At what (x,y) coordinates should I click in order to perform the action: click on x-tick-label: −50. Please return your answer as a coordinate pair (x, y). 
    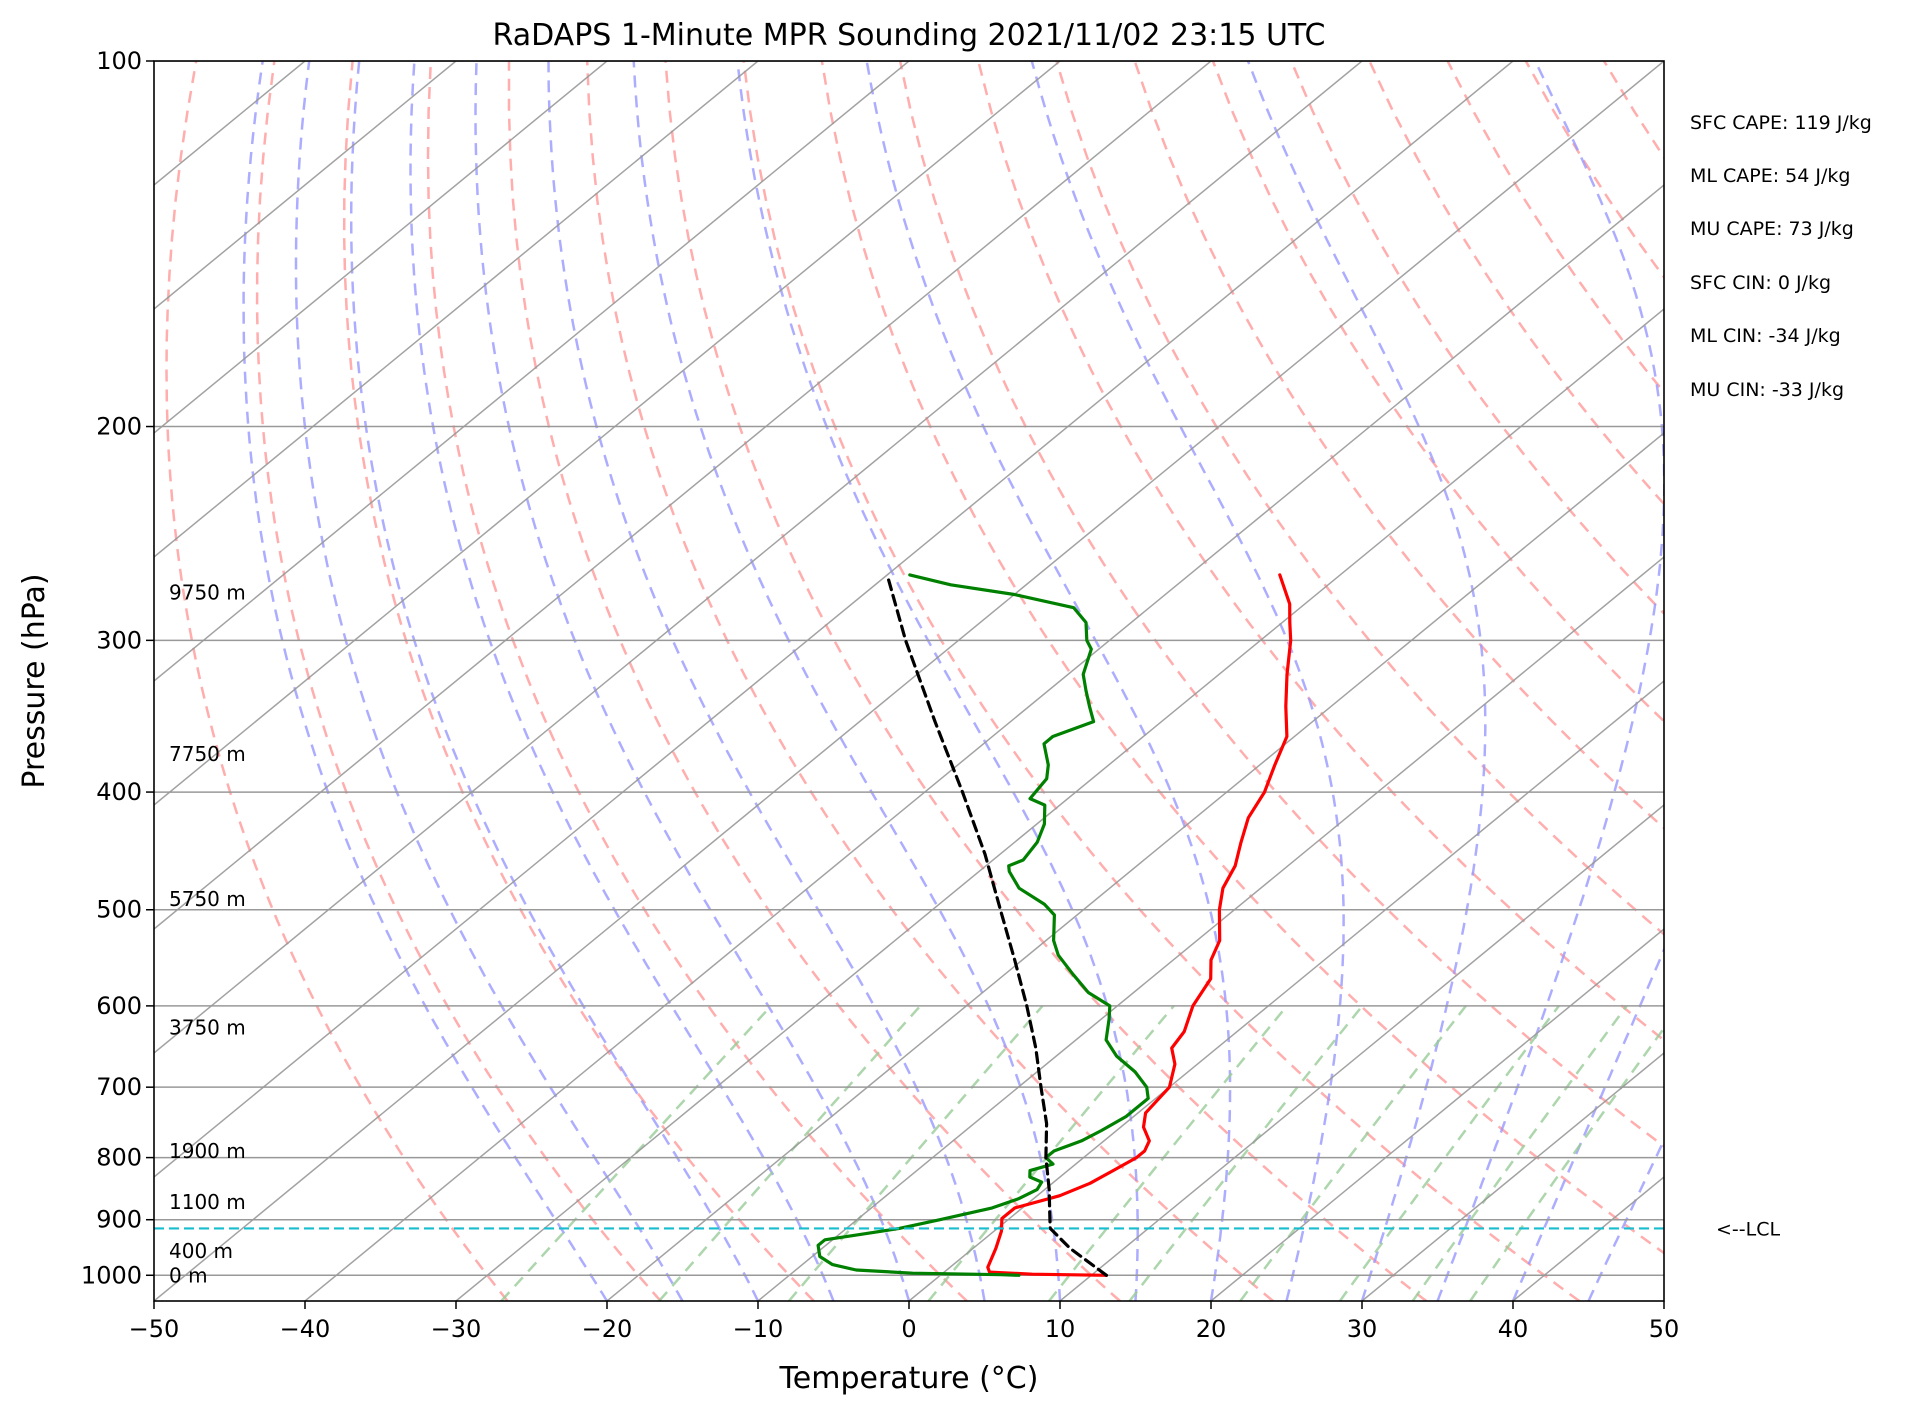
    Looking at the image, I should click on (154, 1329).